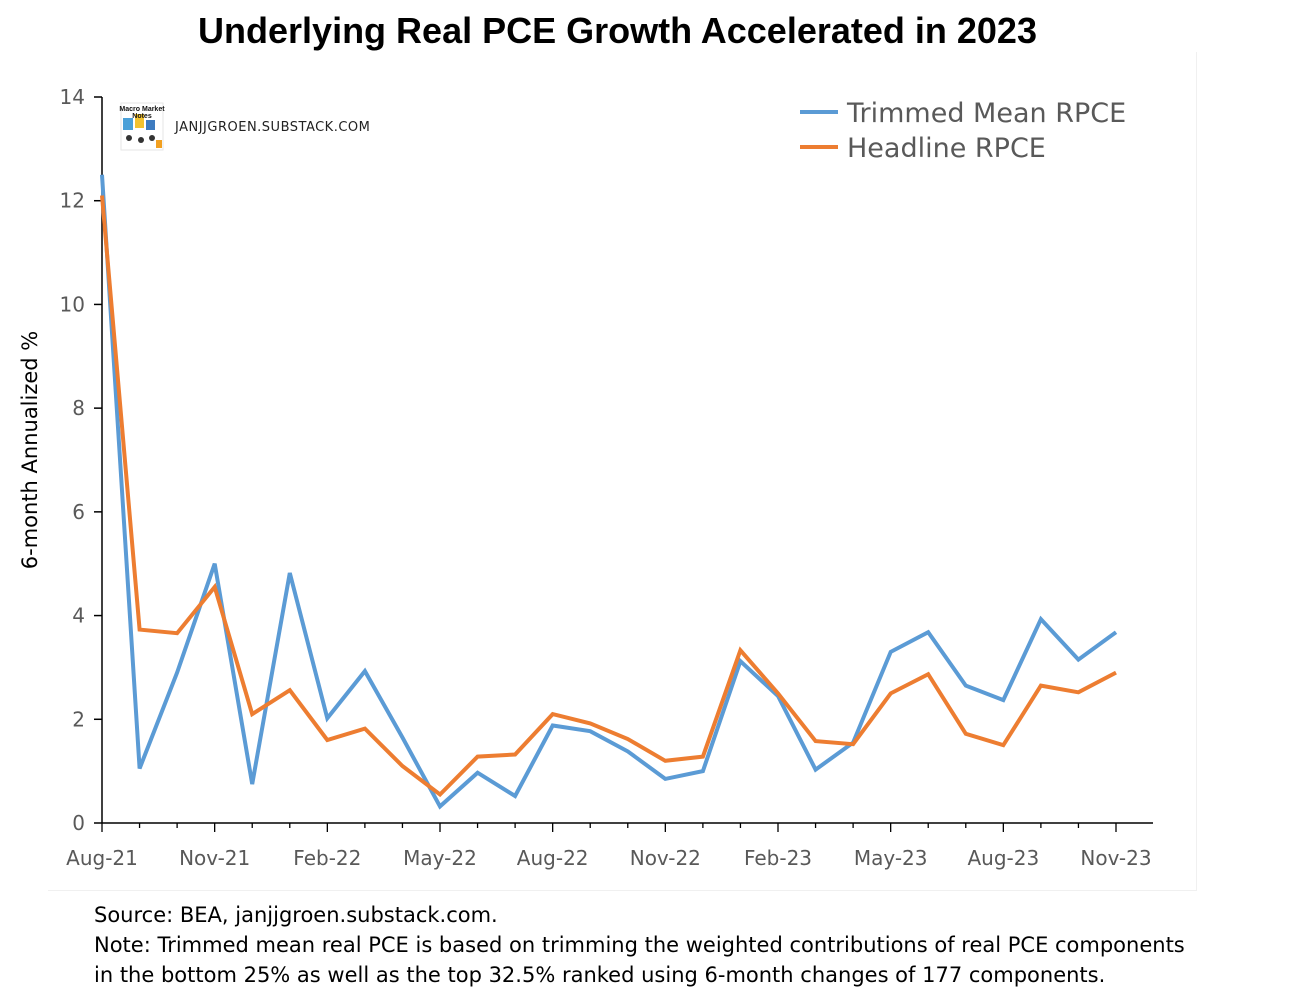  Describe the element at coordinates (296, 915) in the screenshot. I see `source-note: Source: BEA, janjjgroen.substack.com.` at that location.